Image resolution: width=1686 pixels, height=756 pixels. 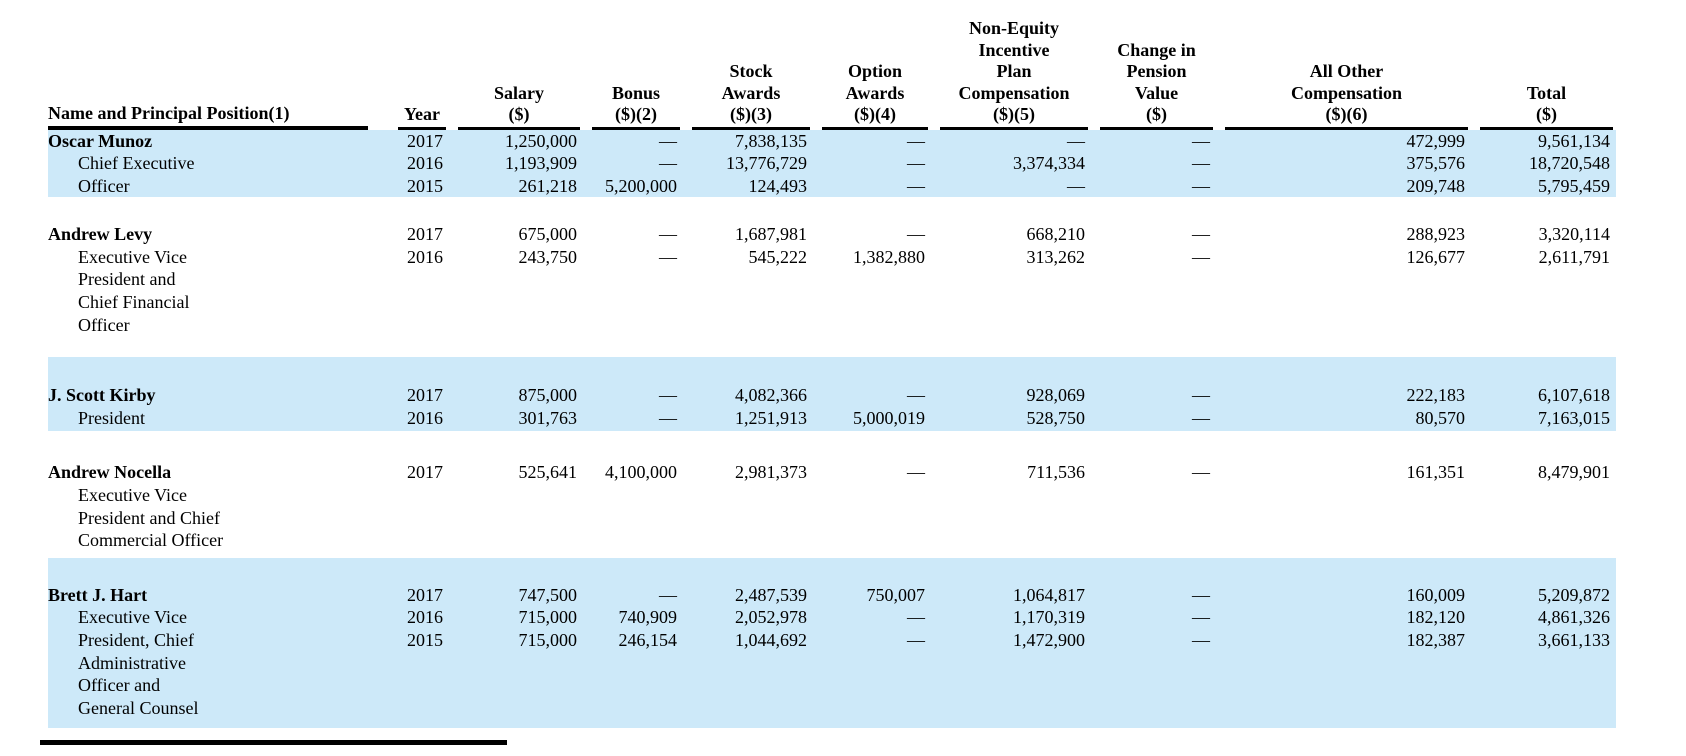 I want to click on header-cell-bonus: Bonus ($)(2), so click(x=630, y=106).